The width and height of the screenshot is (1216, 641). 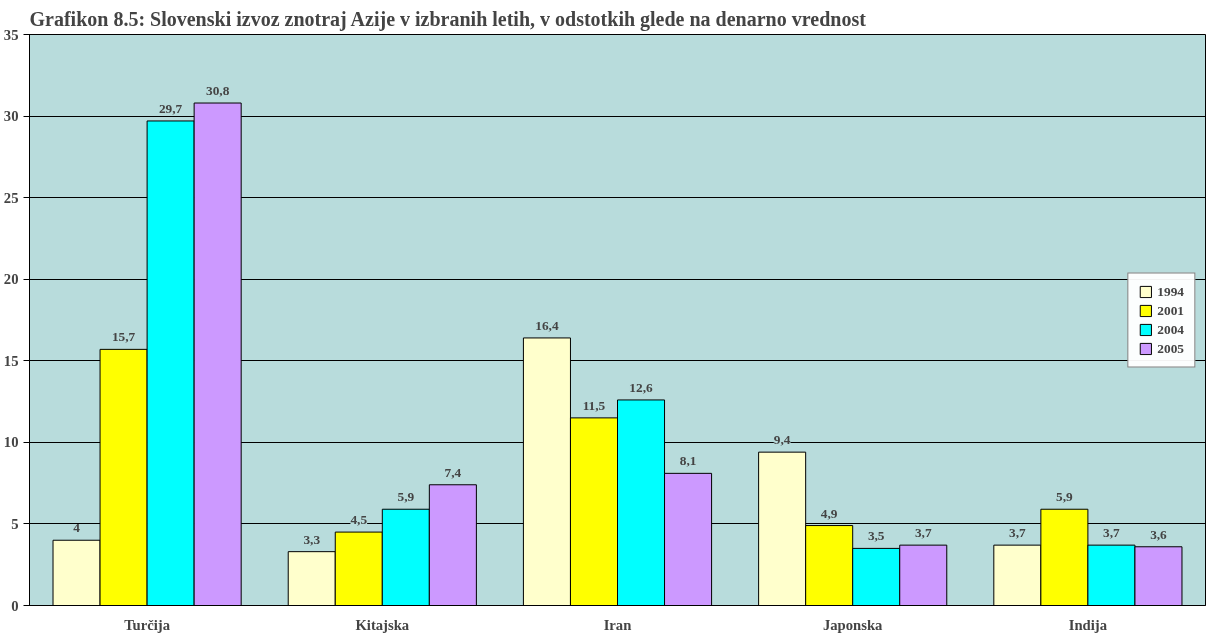 I want to click on data-label: 4,9, so click(x=829, y=513).